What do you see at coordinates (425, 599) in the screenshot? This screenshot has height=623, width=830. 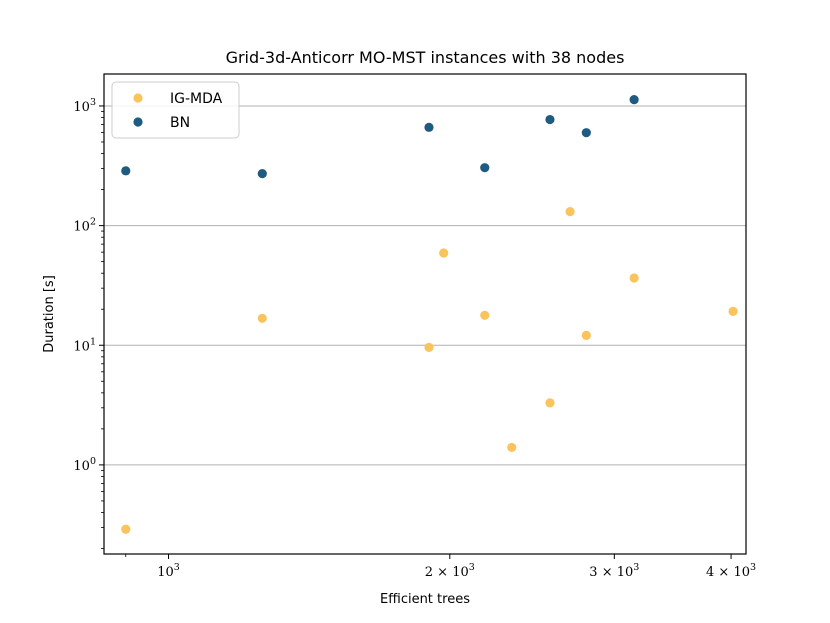 I see `x-axis-label: Efficient trees` at bounding box center [425, 599].